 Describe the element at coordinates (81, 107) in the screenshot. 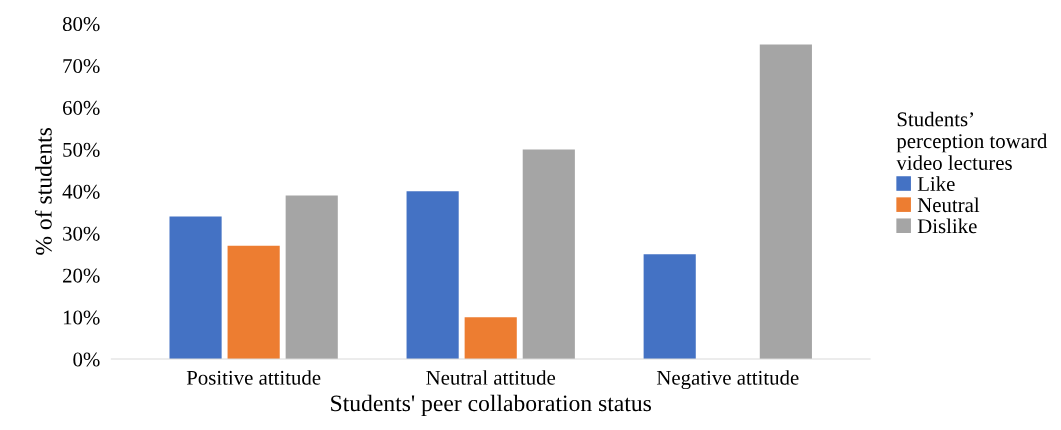

I see `y-tick-label: 60%` at that location.